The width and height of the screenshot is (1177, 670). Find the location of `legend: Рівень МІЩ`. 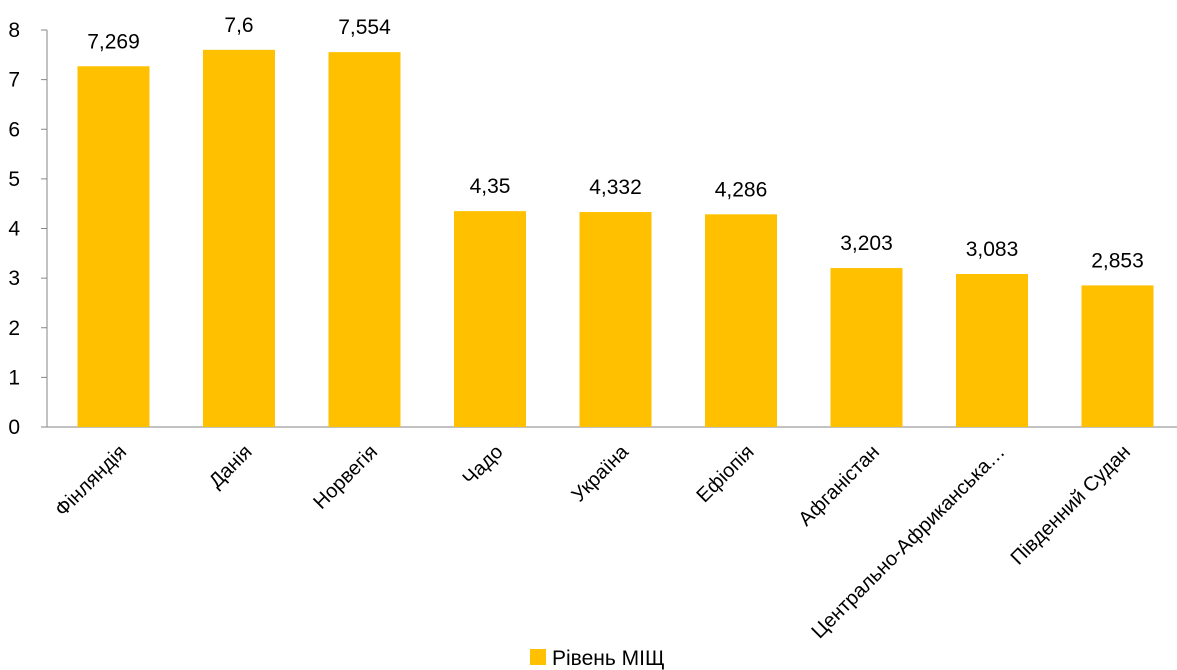

legend: Рівень МІЩ is located at coordinates (597, 658).